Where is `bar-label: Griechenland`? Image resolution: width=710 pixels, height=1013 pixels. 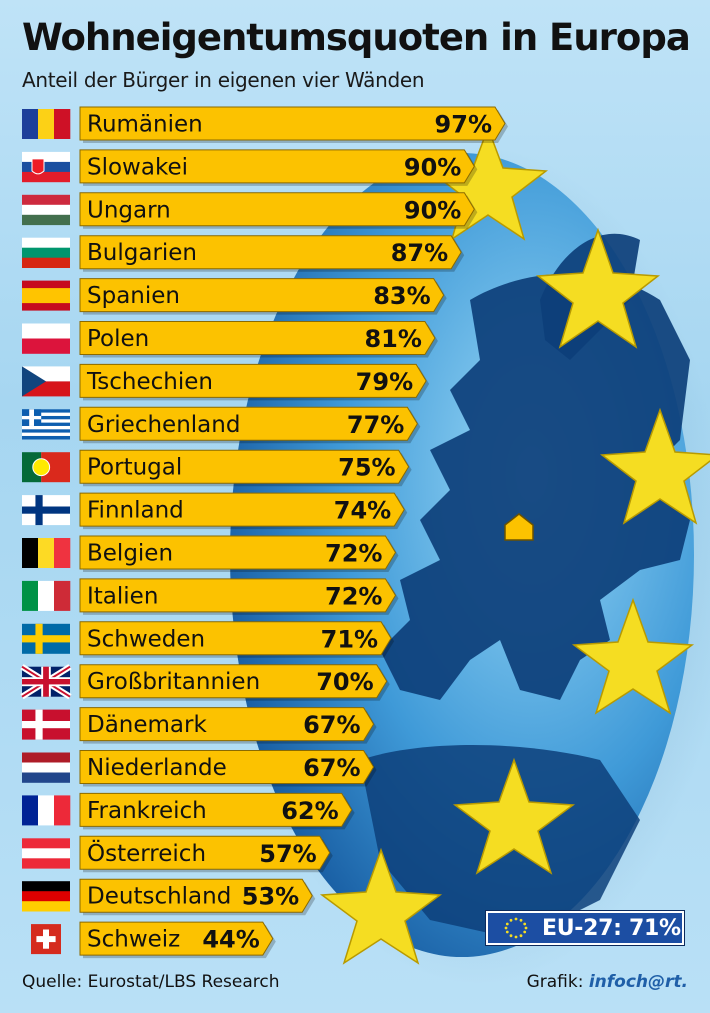 bar-label: Griechenland is located at coordinates (163, 425).